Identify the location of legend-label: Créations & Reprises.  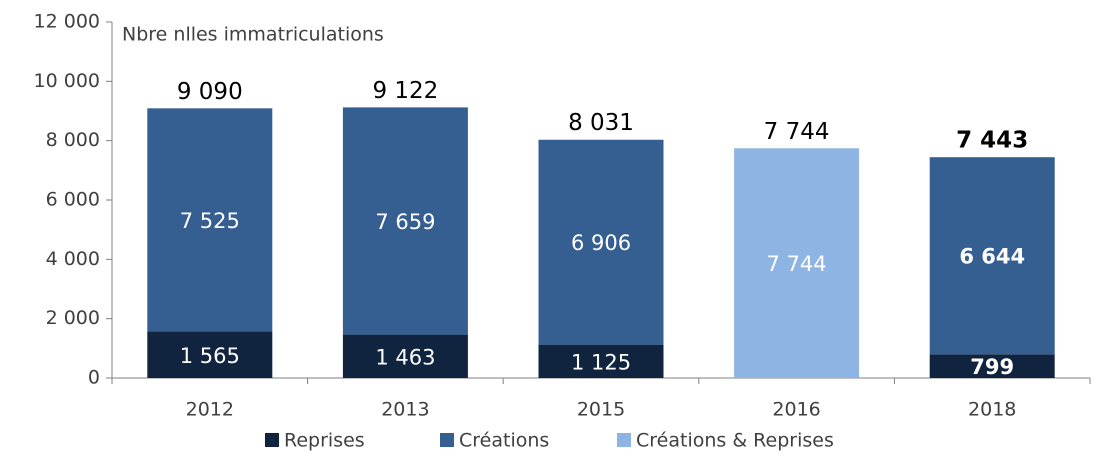
(735, 441).